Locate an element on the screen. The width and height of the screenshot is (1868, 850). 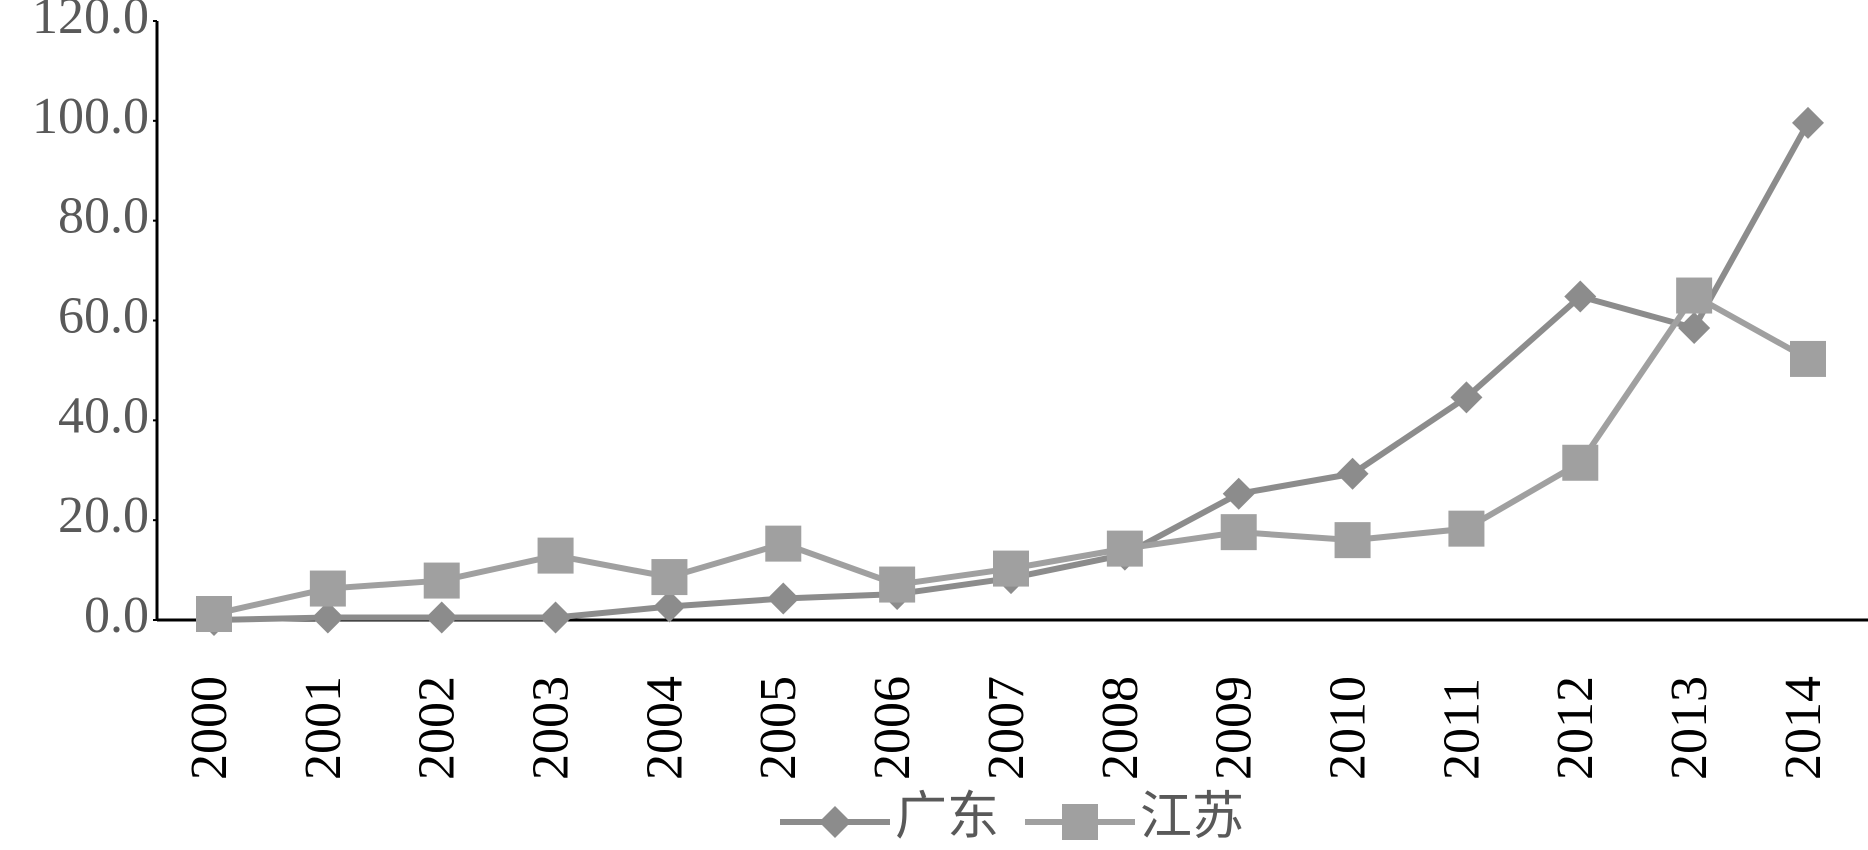
y-tick-label: 60.0 is located at coordinates (103, 315).